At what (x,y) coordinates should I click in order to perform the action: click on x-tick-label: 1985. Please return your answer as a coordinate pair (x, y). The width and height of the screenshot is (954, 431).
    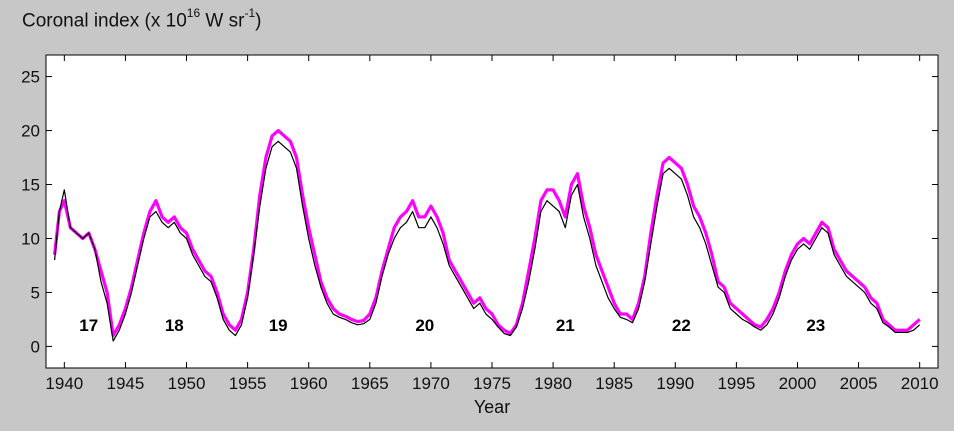
    Looking at the image, I should click on (614, 383).